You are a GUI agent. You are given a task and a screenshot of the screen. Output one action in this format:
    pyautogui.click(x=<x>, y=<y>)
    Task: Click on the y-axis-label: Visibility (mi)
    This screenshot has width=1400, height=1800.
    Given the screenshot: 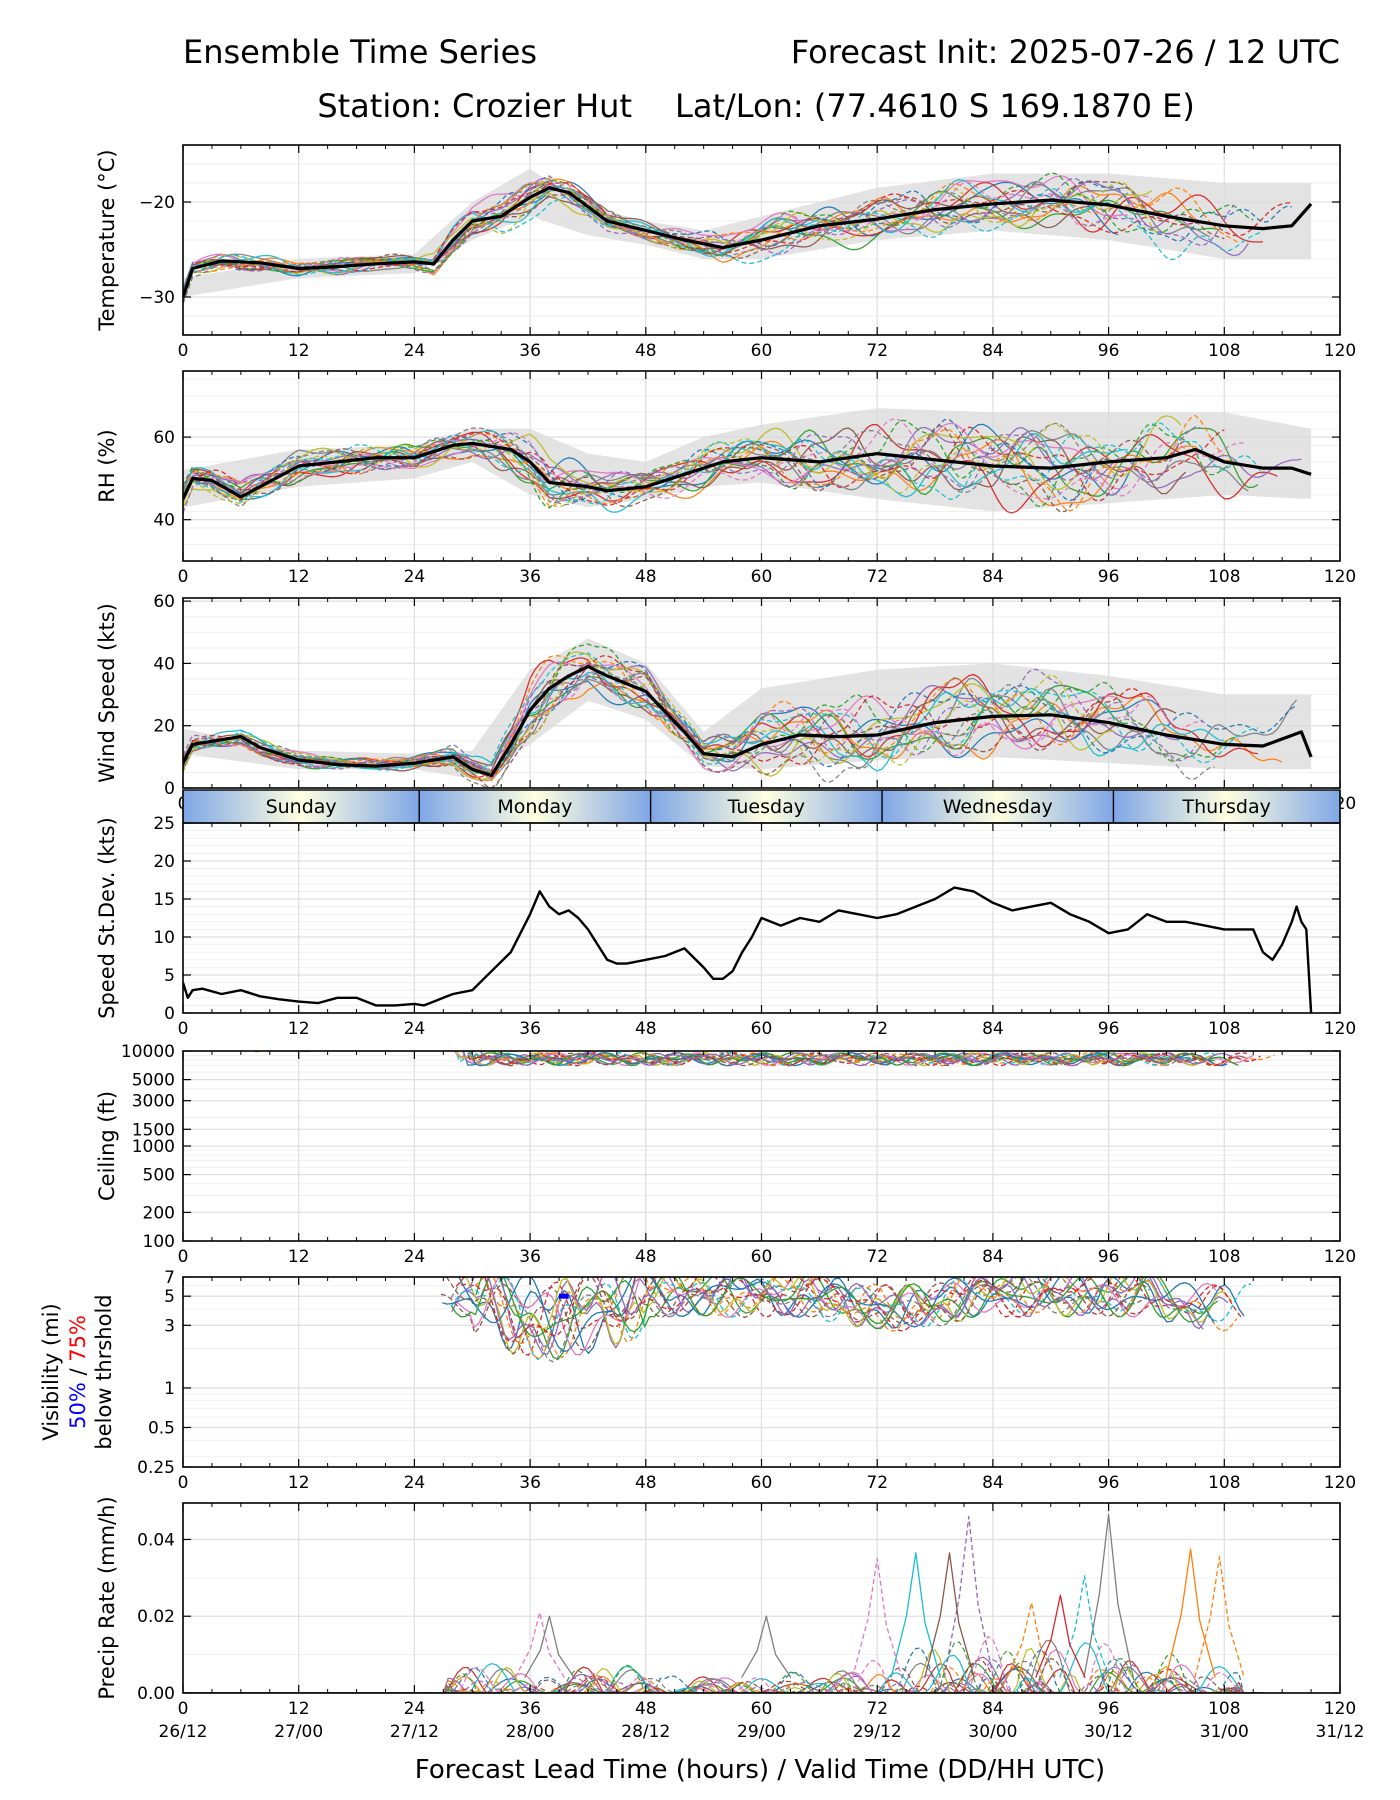 What is the action you would take?
    pyautogui.click(x=51, y=1371)
    